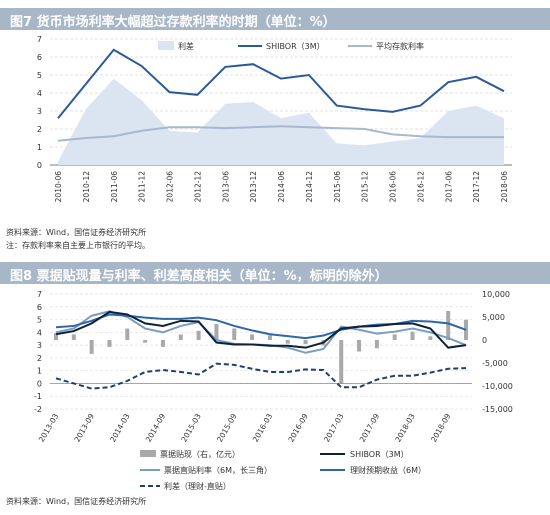  I want to click on x-tick-label: 2018-06, so click(504, 187).